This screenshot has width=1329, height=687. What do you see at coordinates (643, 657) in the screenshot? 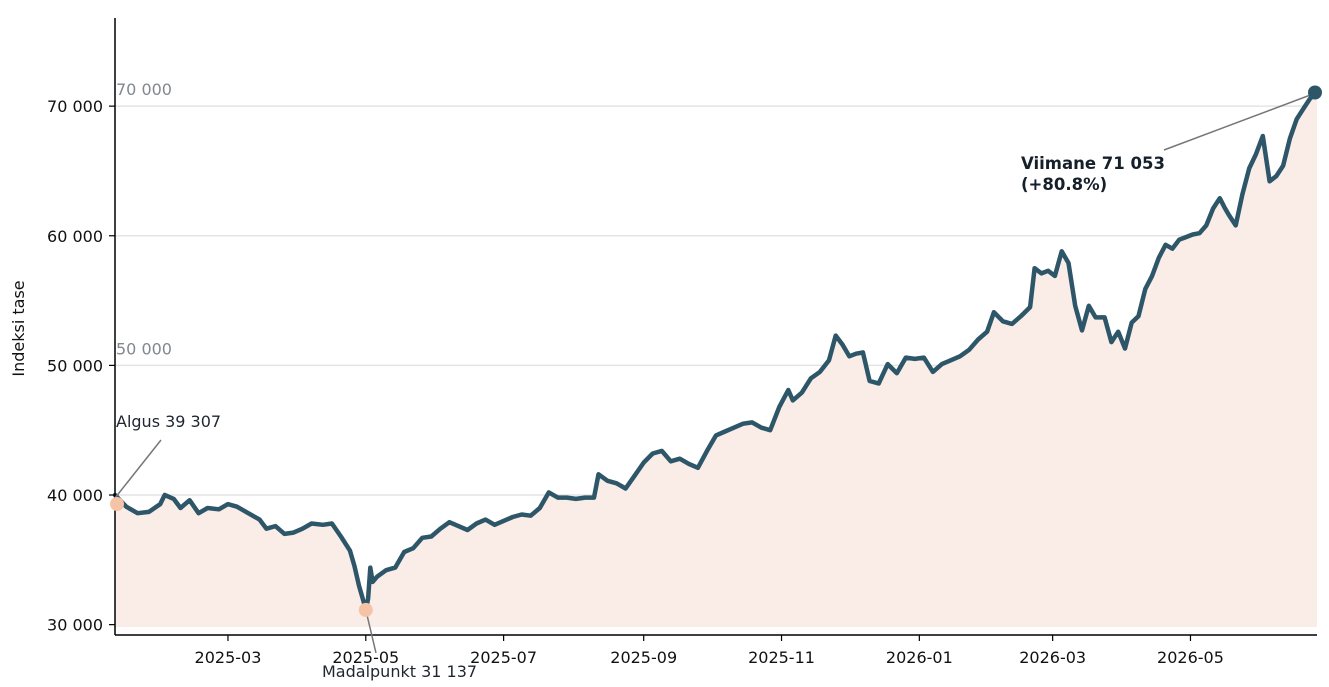
I see `x-tick-label: 2025-09` at bounding box center [643, 657].